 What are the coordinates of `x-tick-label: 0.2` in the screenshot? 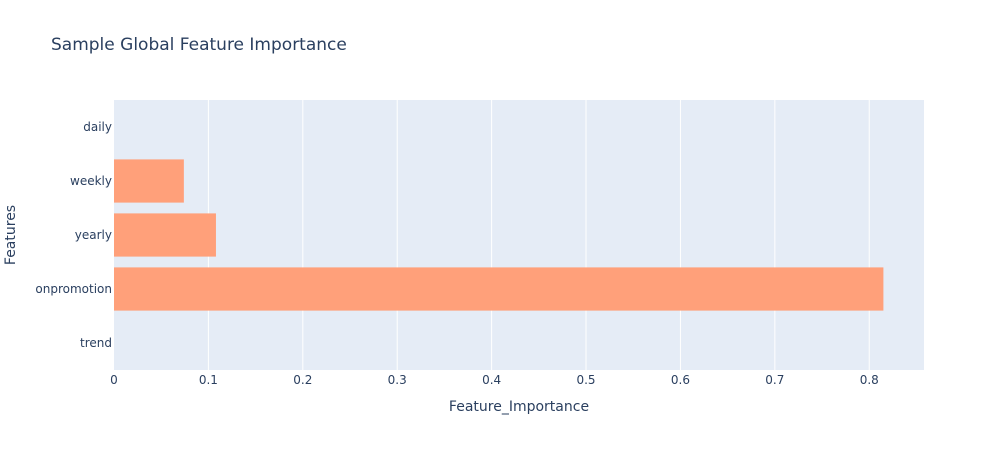 It's located at (302, 380).